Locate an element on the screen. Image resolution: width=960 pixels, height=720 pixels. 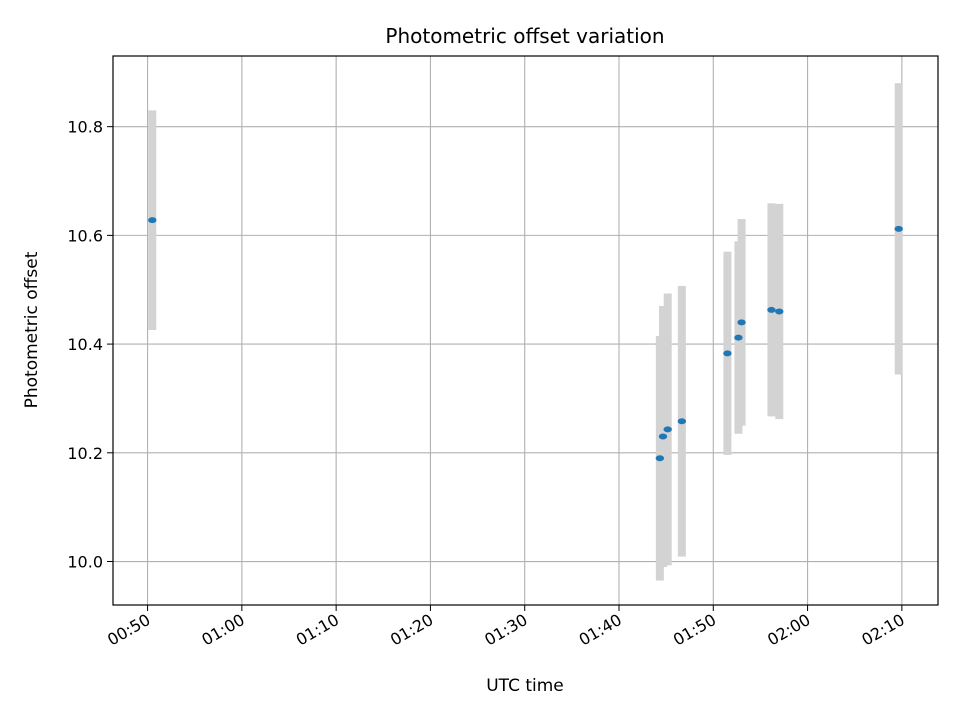
y-tick-label: 10.0 is located at coordinates (85, 562).